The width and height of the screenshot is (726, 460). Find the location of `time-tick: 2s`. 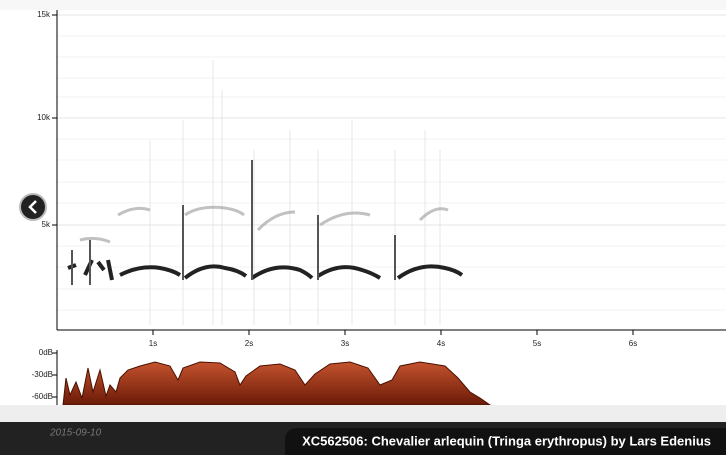

time-tick: 2s is located at coordinates (249, 343).